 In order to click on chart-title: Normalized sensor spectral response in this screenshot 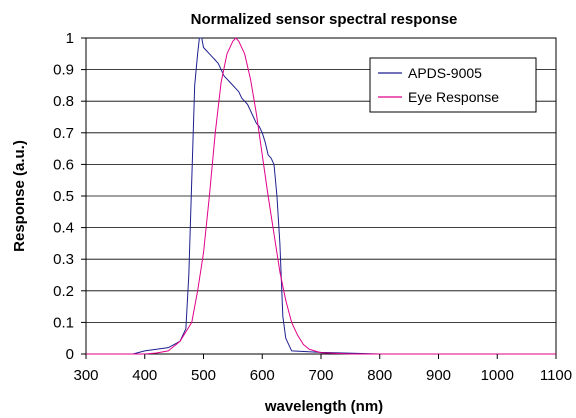, I will do `click(324, 19)`.